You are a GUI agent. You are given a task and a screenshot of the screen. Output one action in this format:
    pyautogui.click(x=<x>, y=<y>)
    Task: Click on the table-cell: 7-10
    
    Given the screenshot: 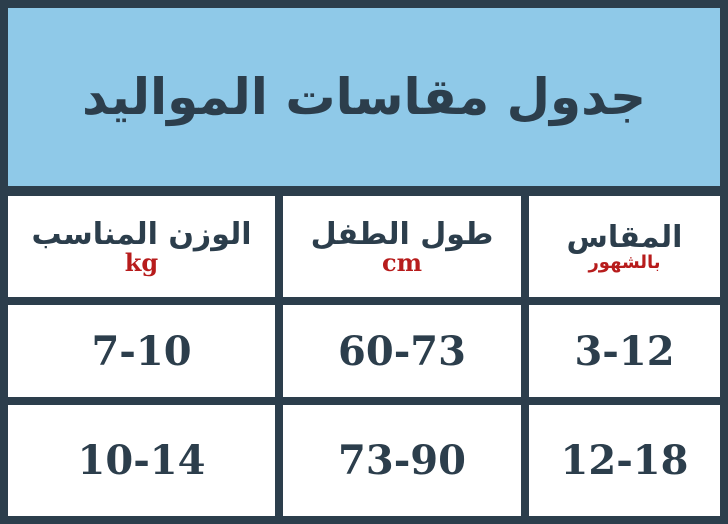 What is the action you would take?
    pyautogui.click(x=141, y=351)
    